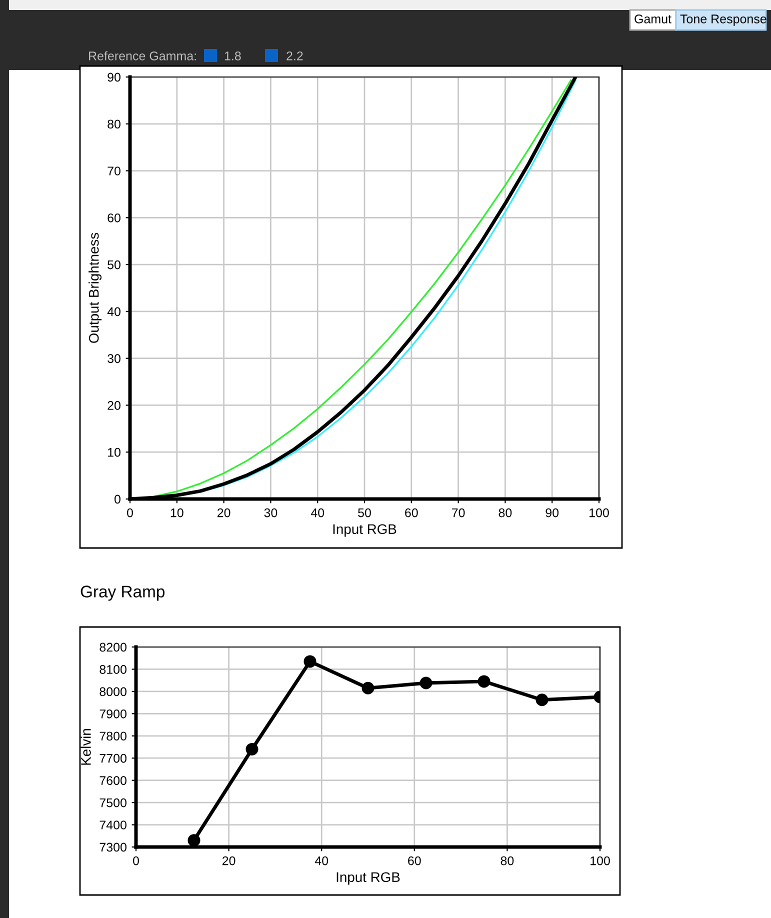  Describe the element at coordinates (113, 758) in the screenshot. I see `y-tick-label: 7700` at that location.